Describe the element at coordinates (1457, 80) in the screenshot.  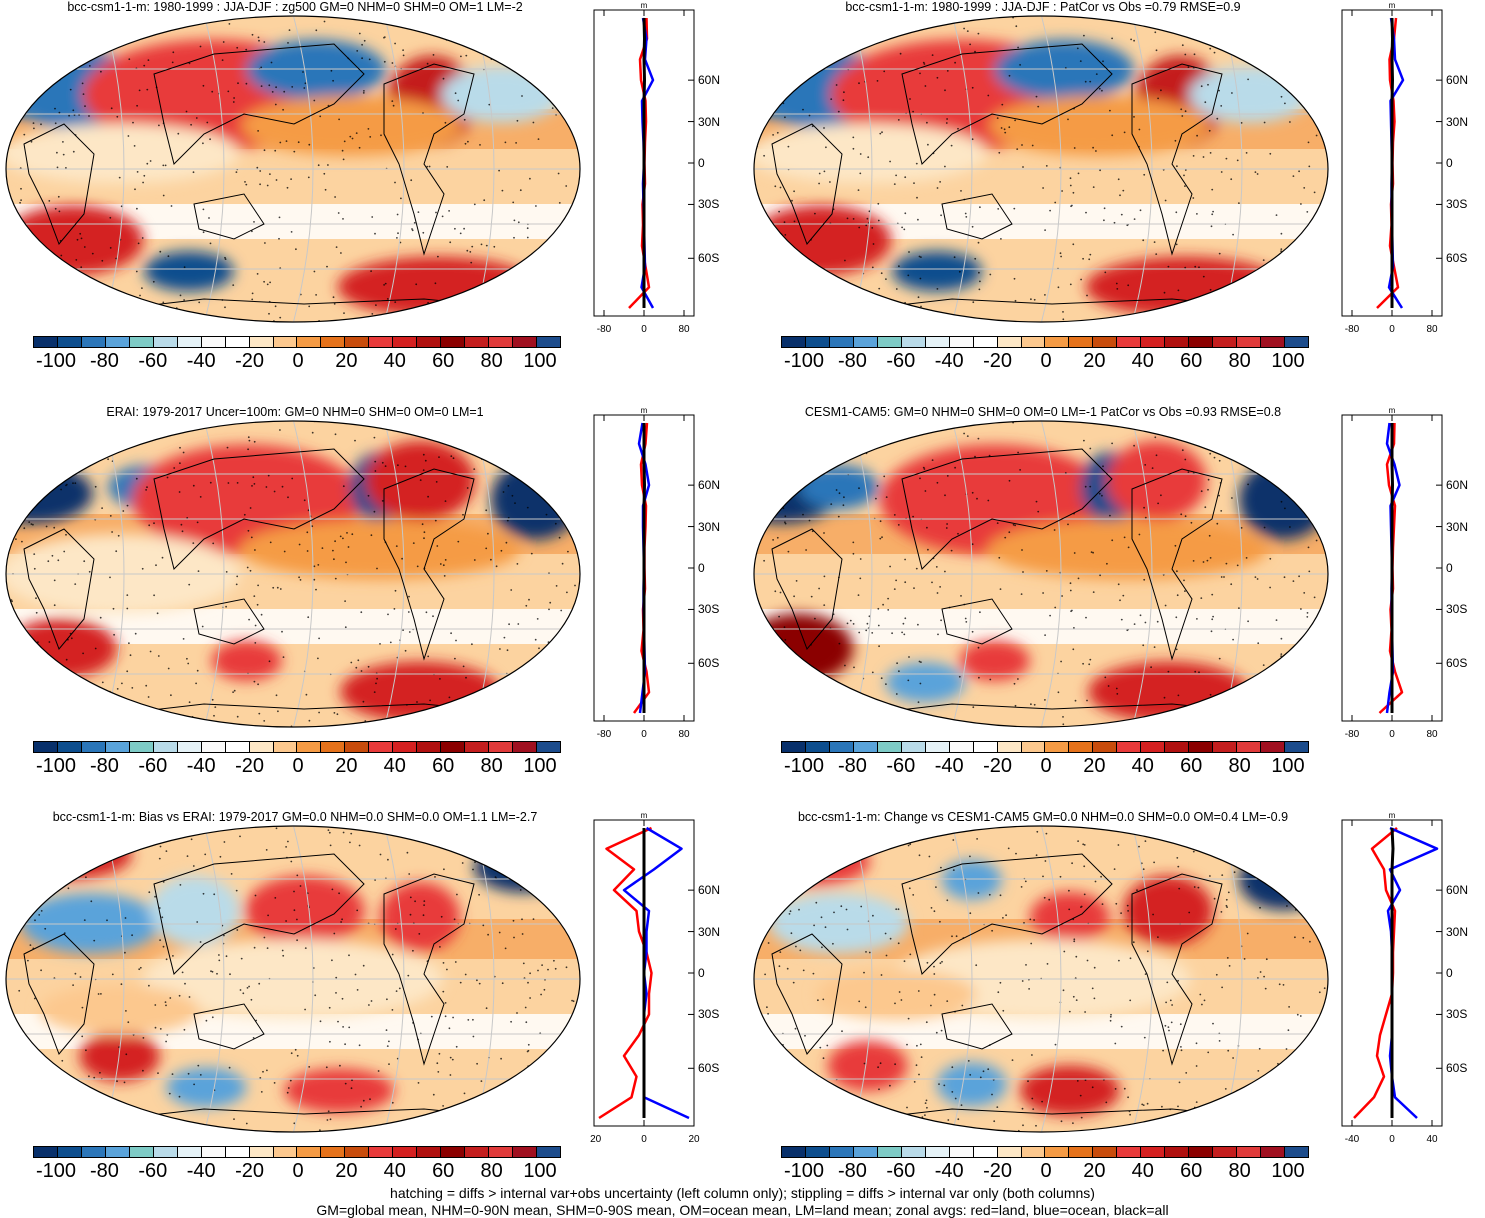
I see `lat-label: 60N` at that location.